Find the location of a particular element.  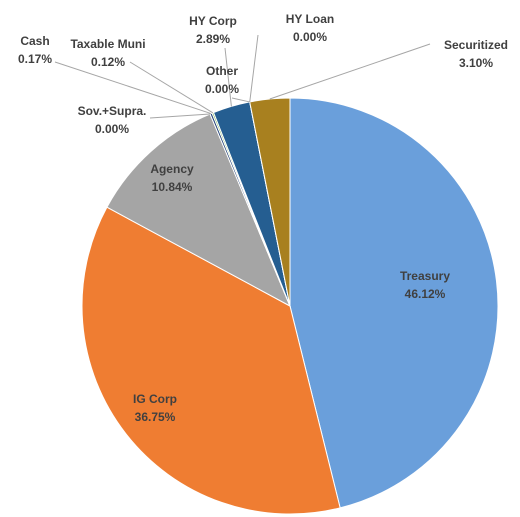

slice-value-label: 0.12% is located at coordinates (108, 62).